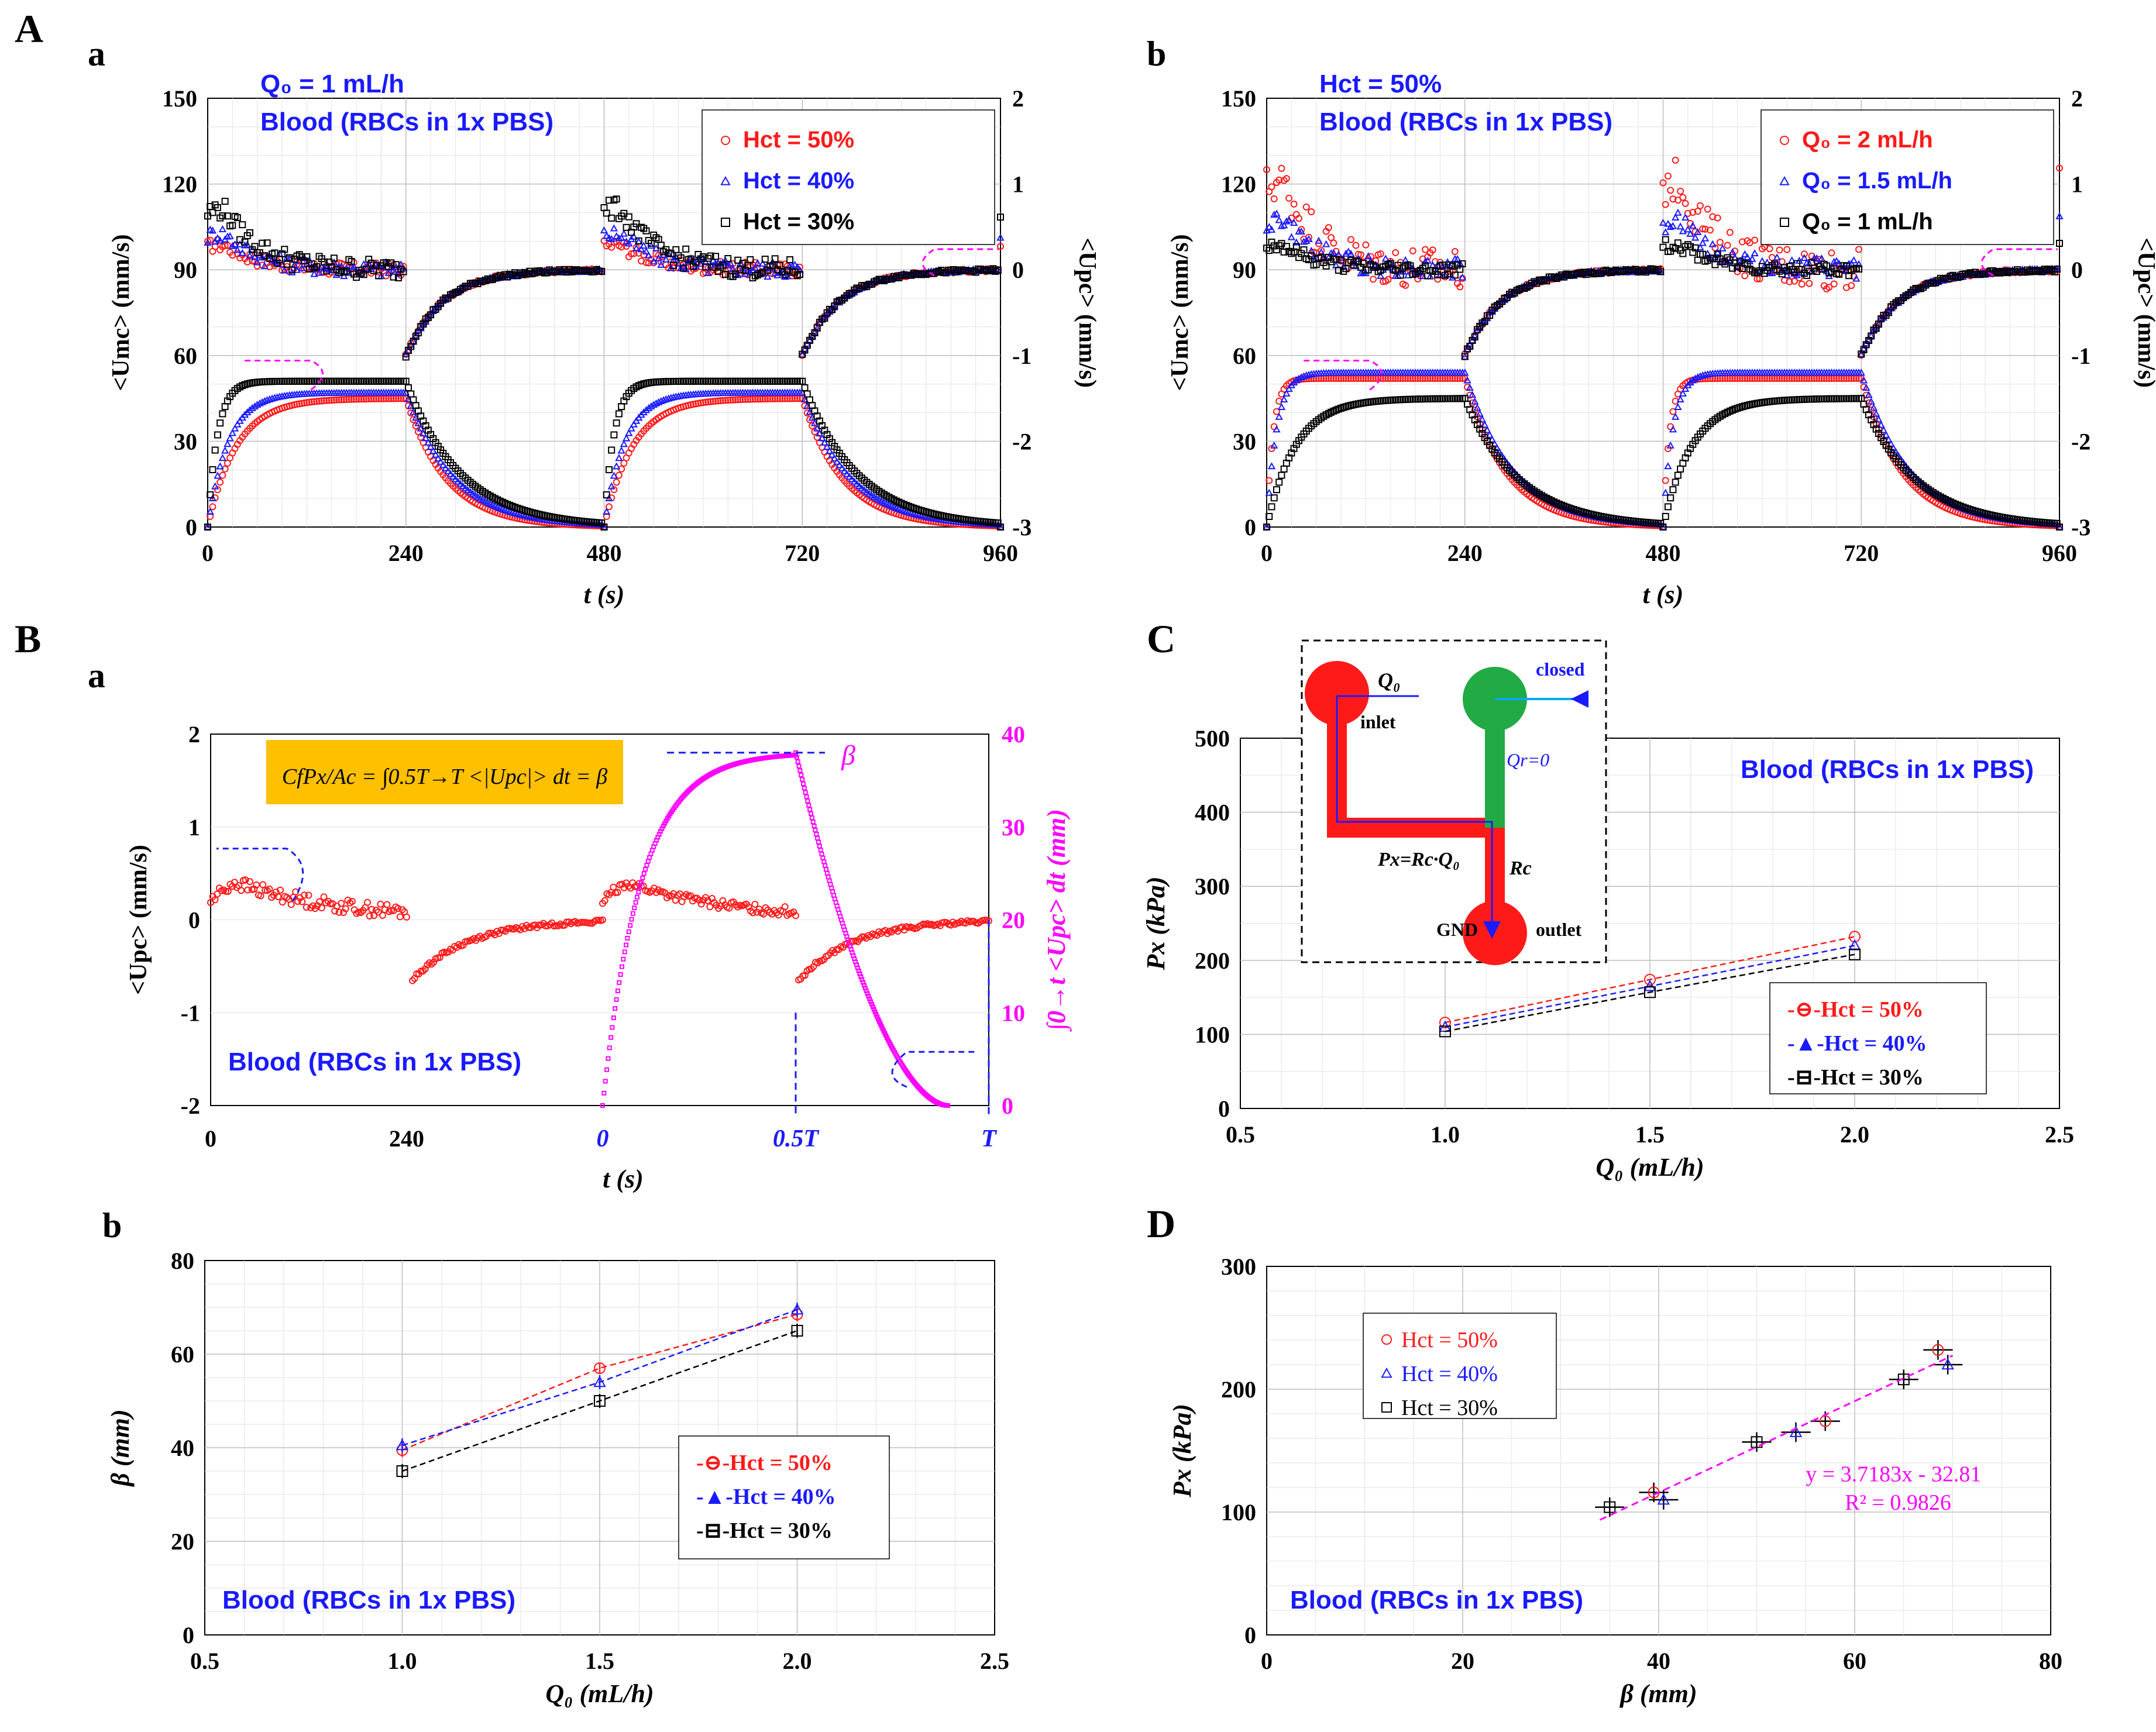 The image size is (2156, 1732). What do you see at coordinates (2077, 98) in the screenshot?
I see `y2-tick-label: 2` at bounding box center [2077, 98].